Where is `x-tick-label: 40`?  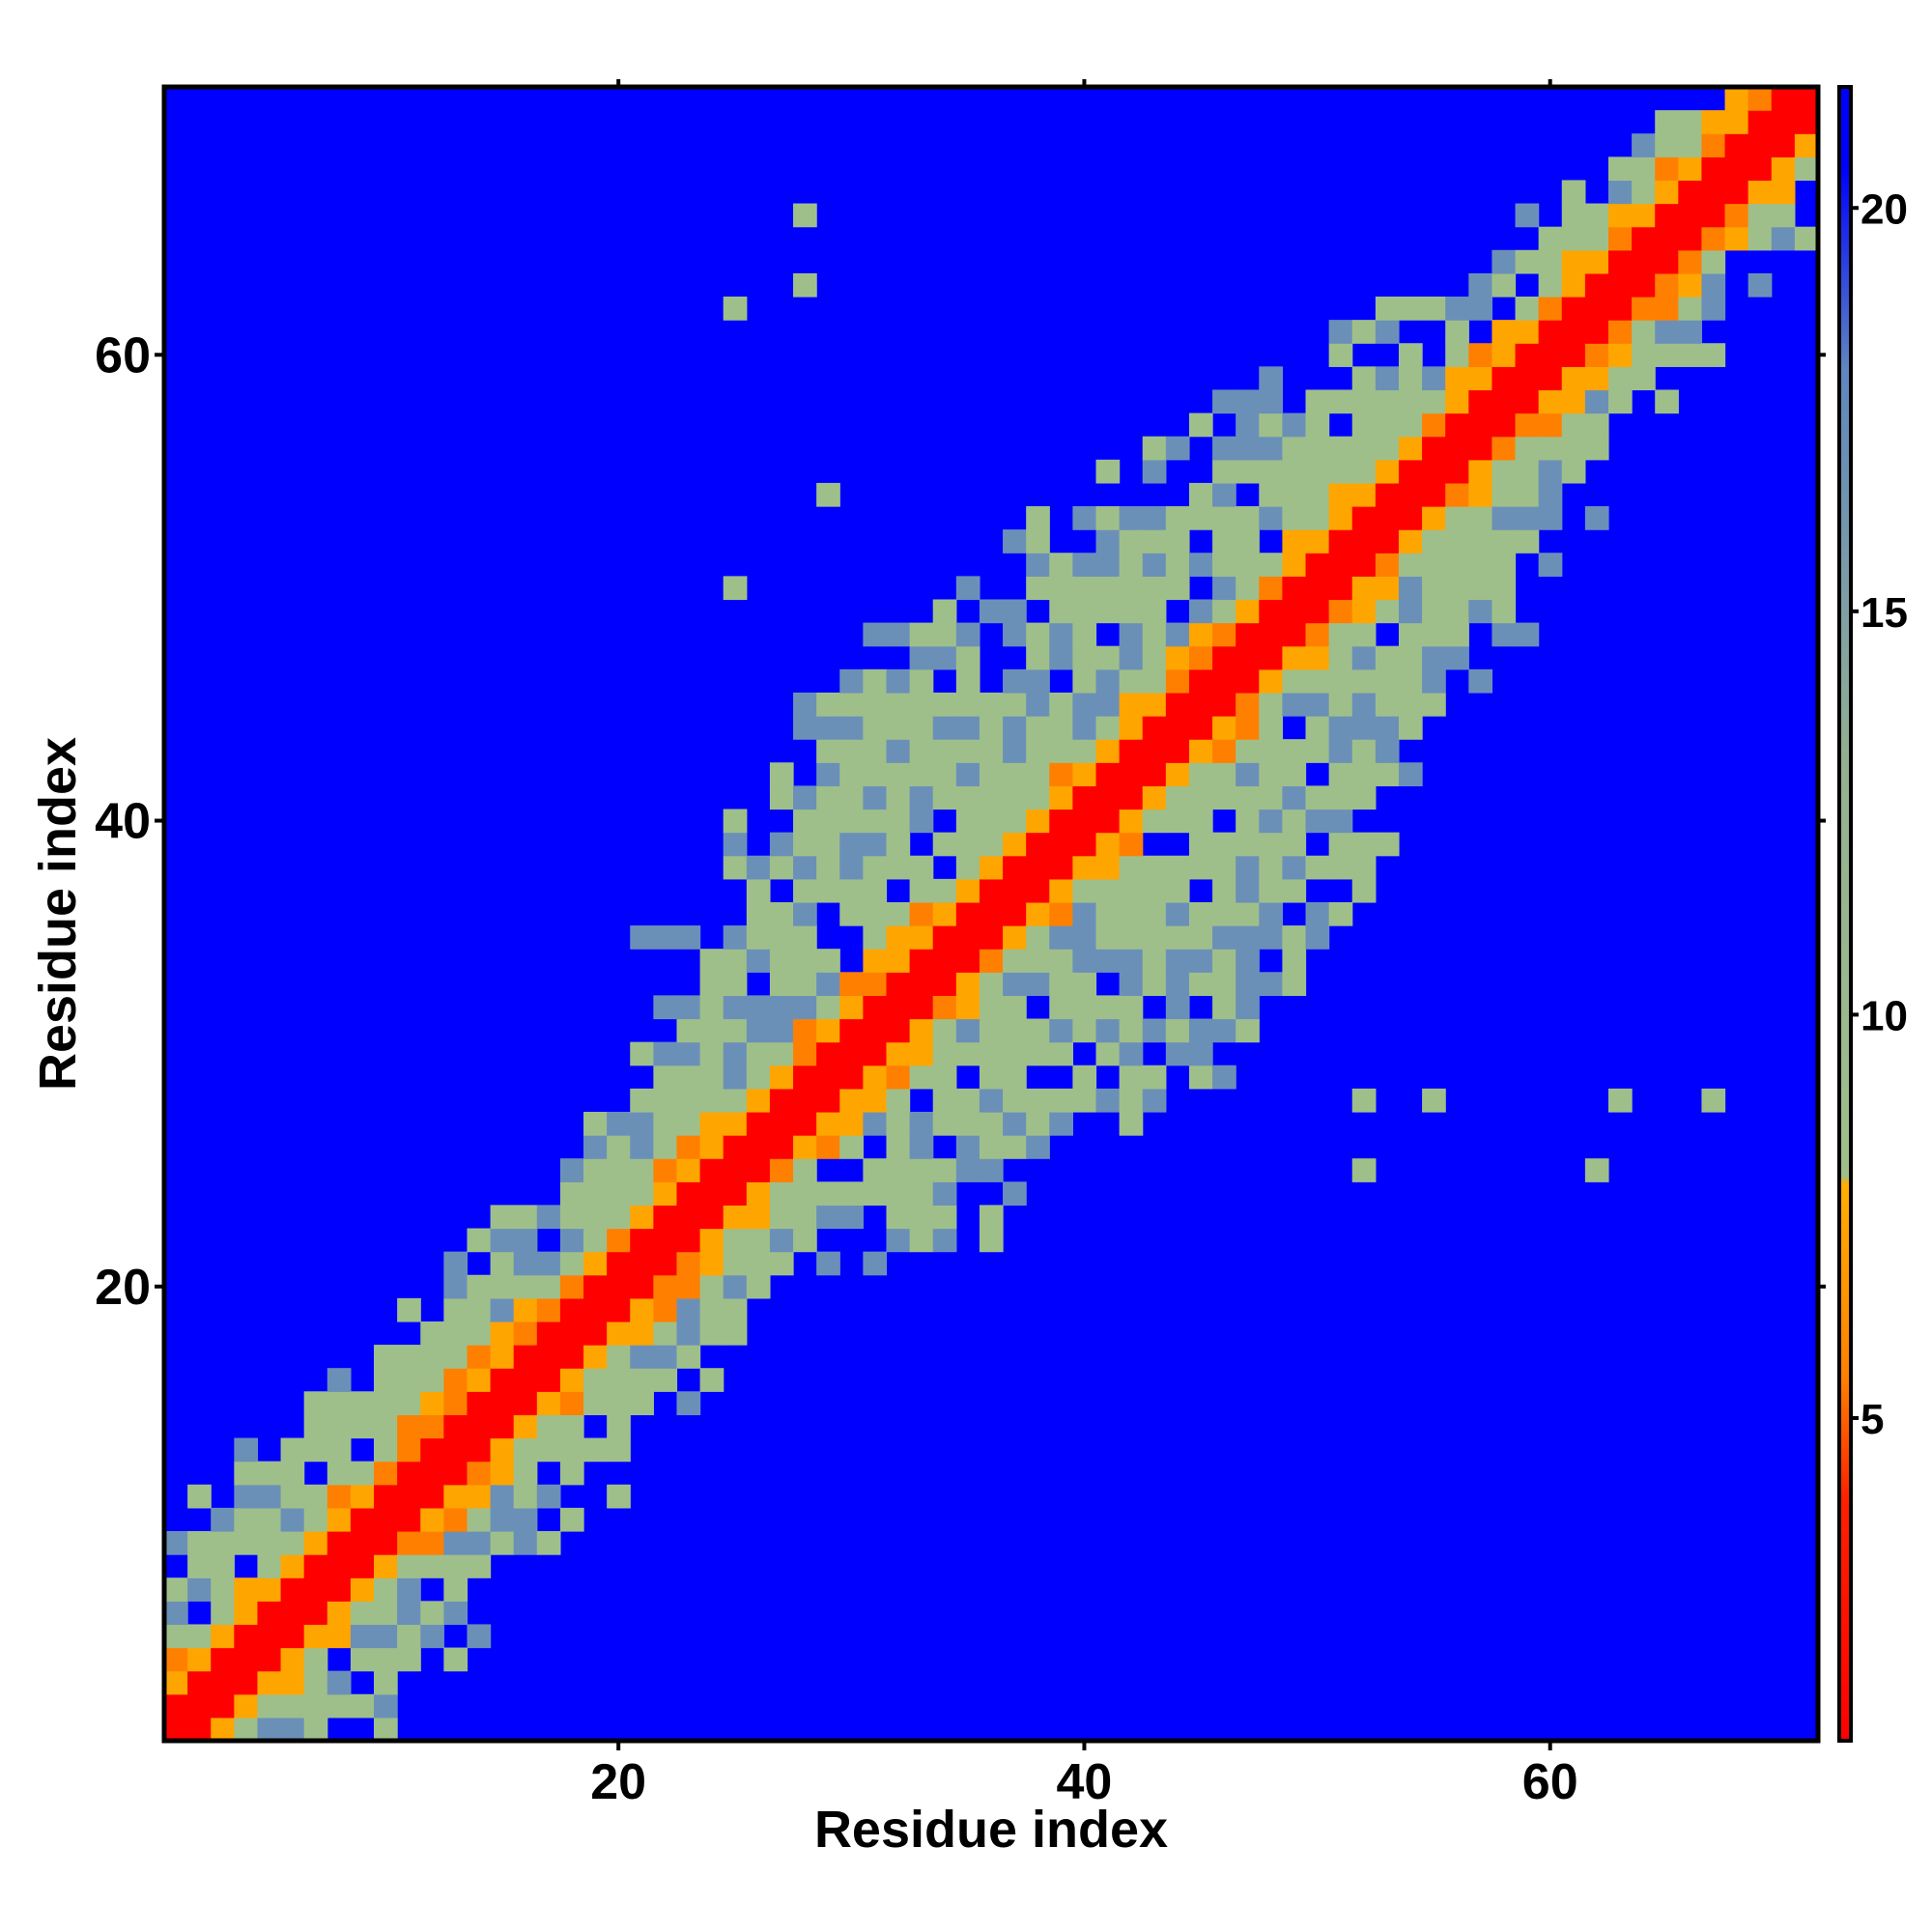 x-tick-label: 40 is located at coordinates (1085, 1782).